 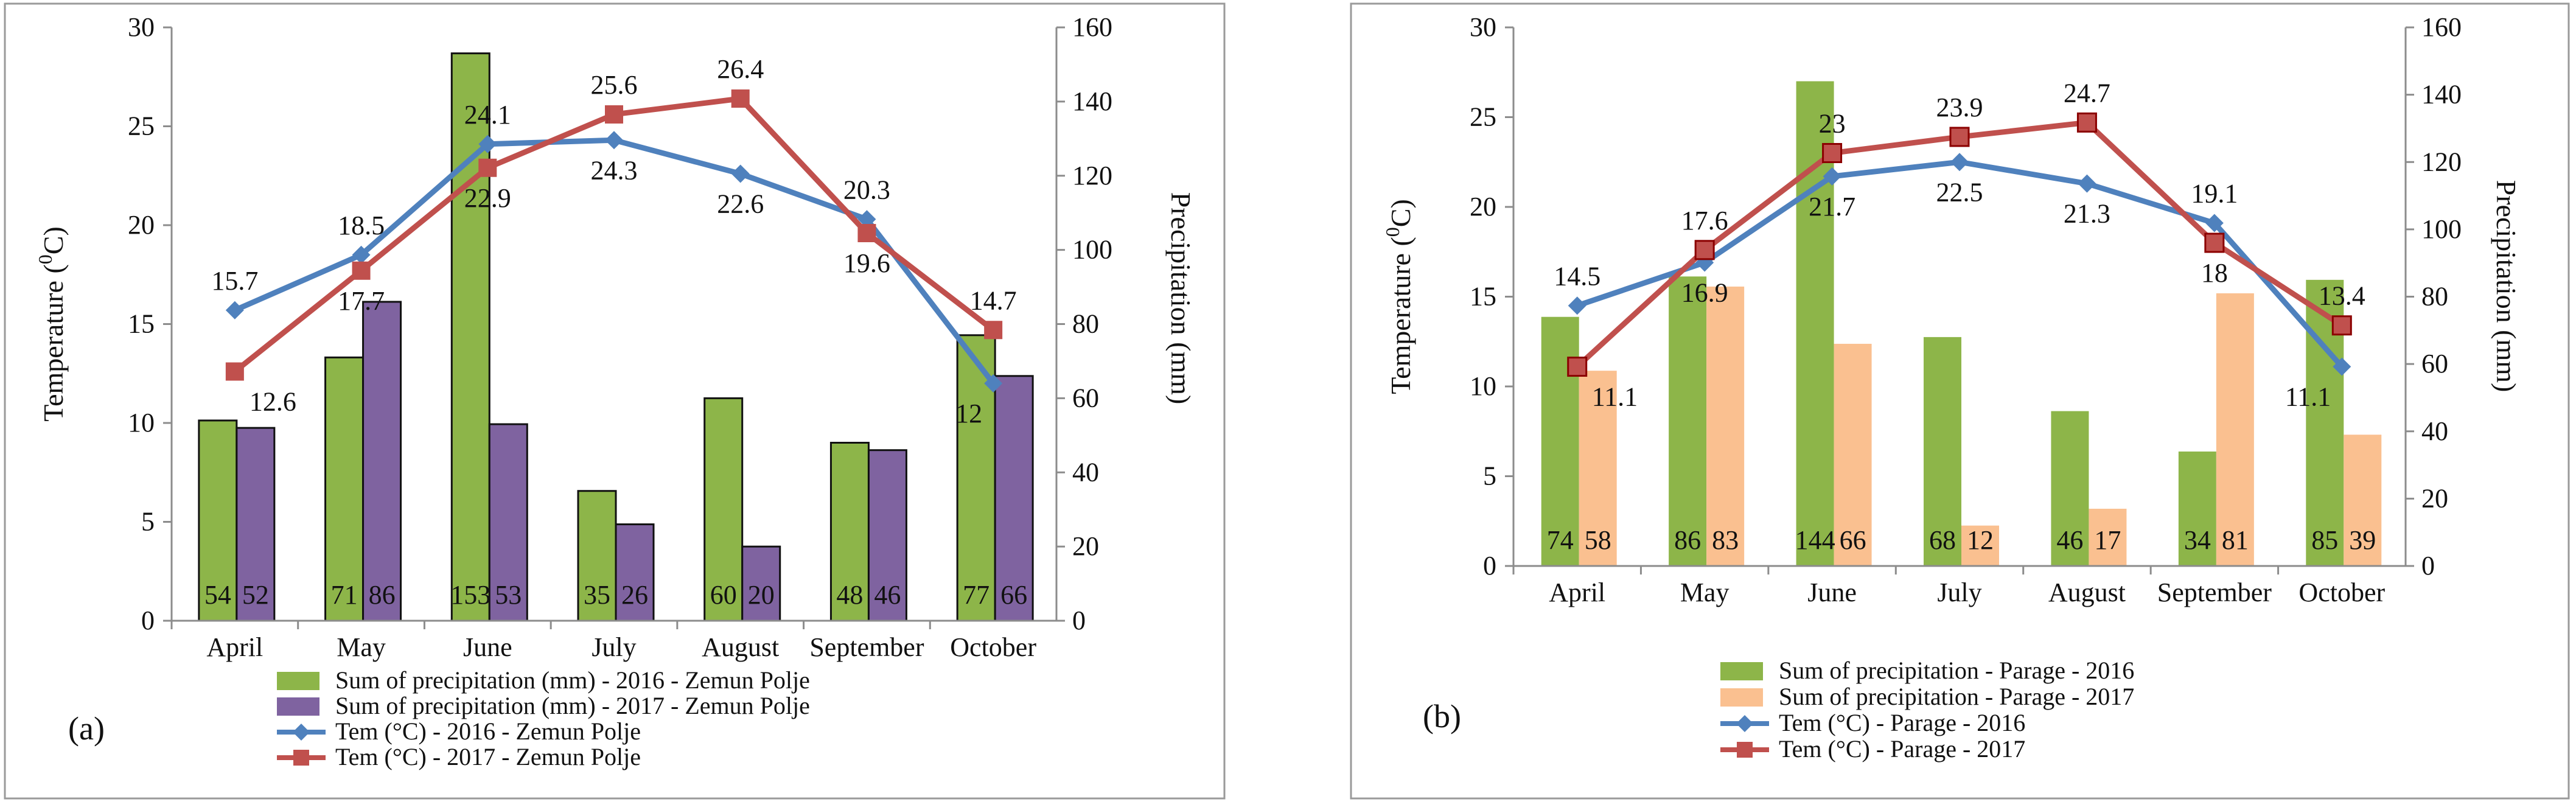 I want to click on bar-2016-july, so click(x=1942, y=452).